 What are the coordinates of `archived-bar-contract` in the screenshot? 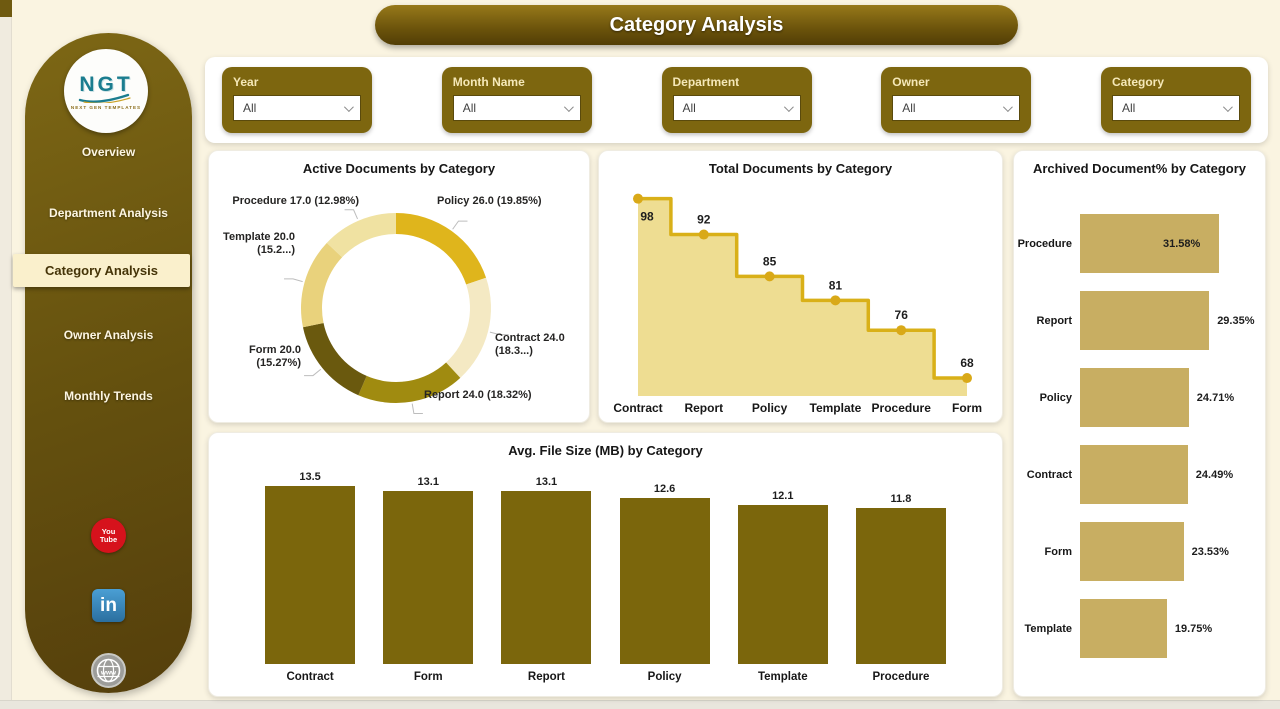 It's located at (1134, 474).